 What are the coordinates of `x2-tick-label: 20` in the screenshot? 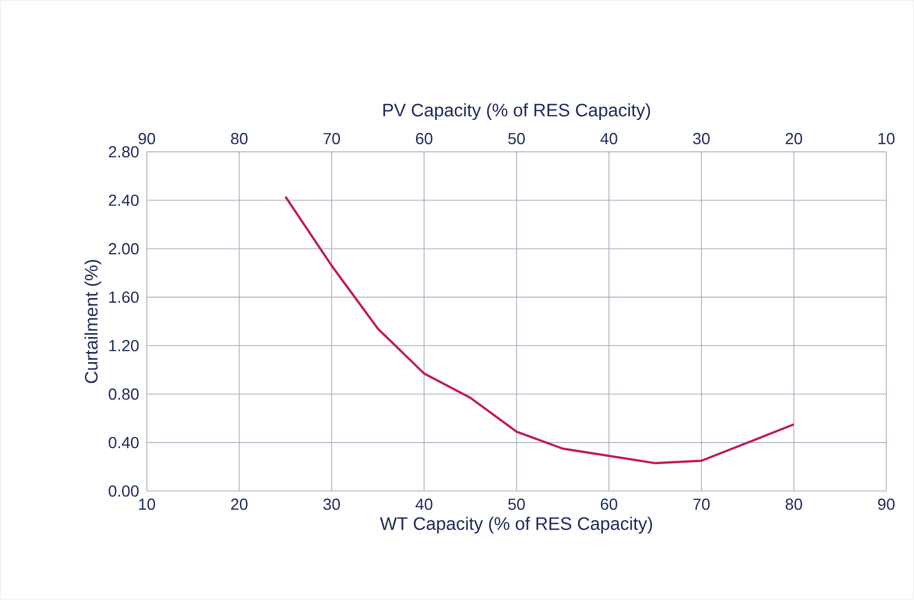 It's located at (794, 138).